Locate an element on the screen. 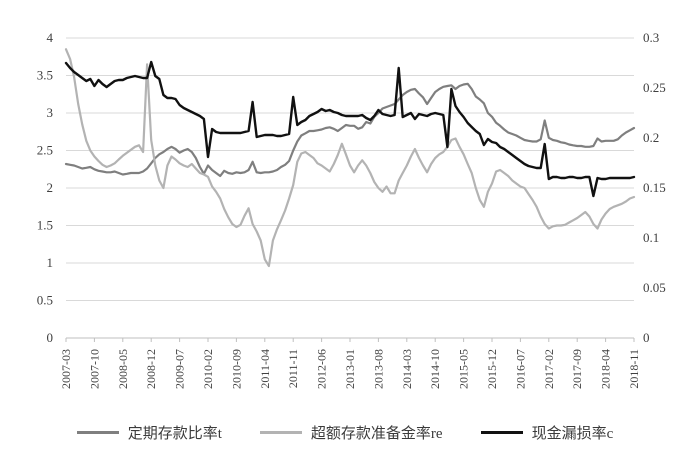  x-axis-tick-label: 2018-04 is located at coordinates (606, 369).